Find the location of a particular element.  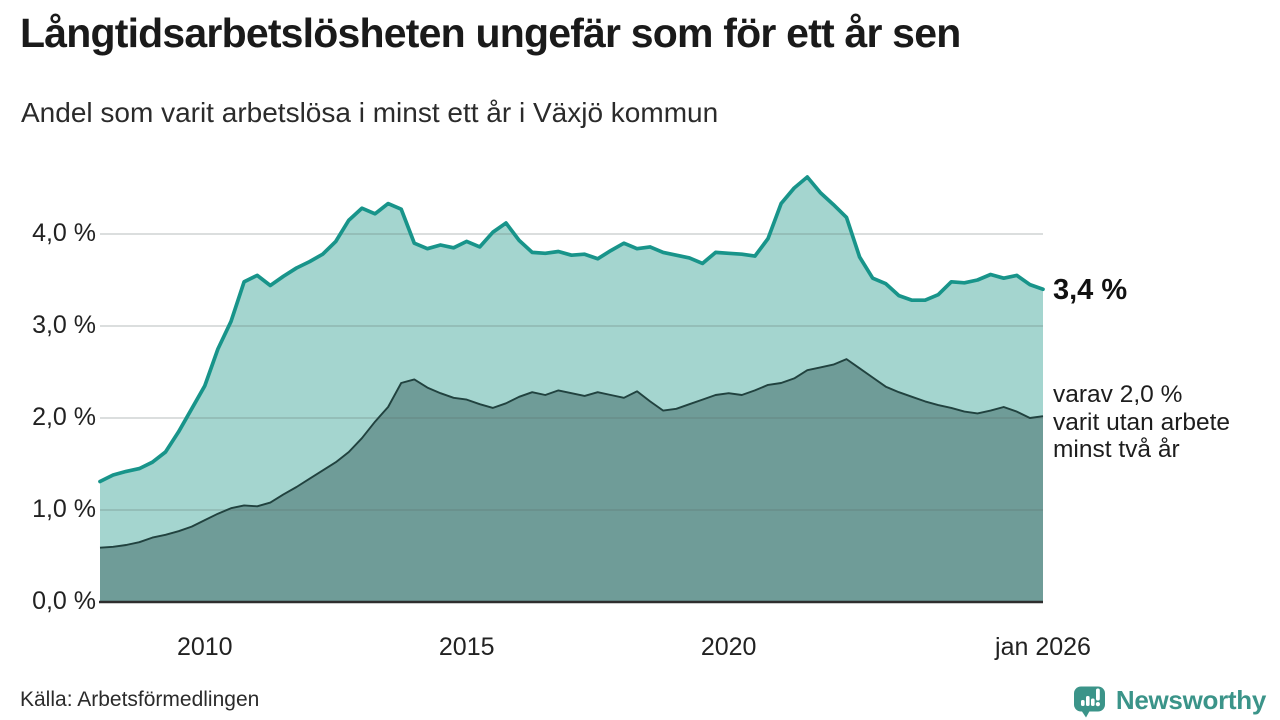

source-attribution: Källa: Arbetsförmedlingen is located at coordinates (140, 699).